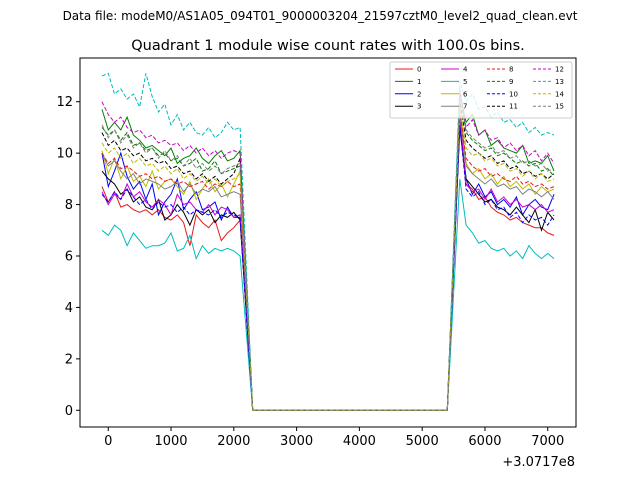  Describe the element at coordinates (69, 308) in the screenshot. I see `y-tick-label: 4` at that location.